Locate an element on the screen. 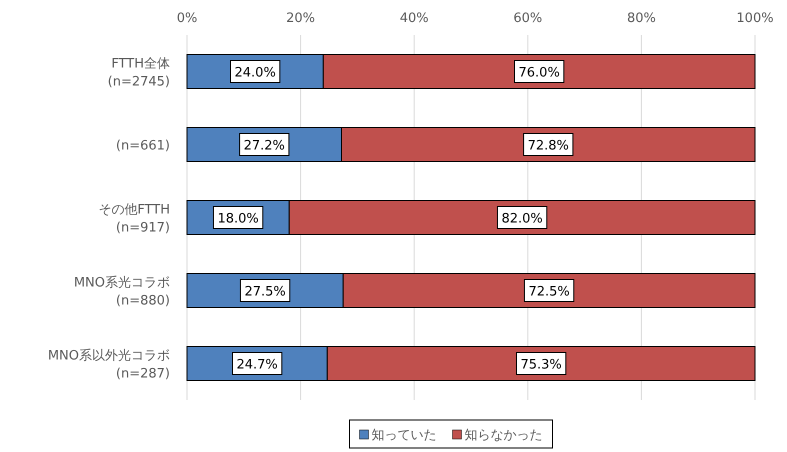 Image resolution: width=787 pixels, height=452 pixels. data-label: 76.0% is located at coordinates (539, 73).